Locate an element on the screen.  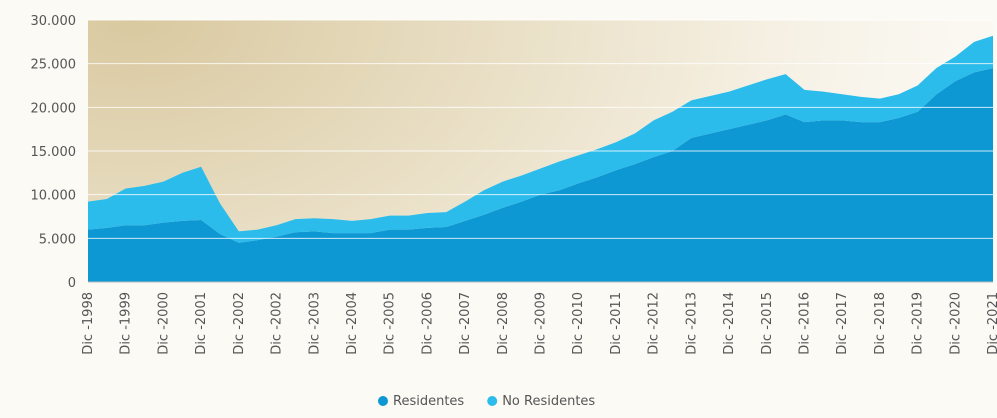
x-tick-label: Dic -2019 is located at coordinates (918, 323).